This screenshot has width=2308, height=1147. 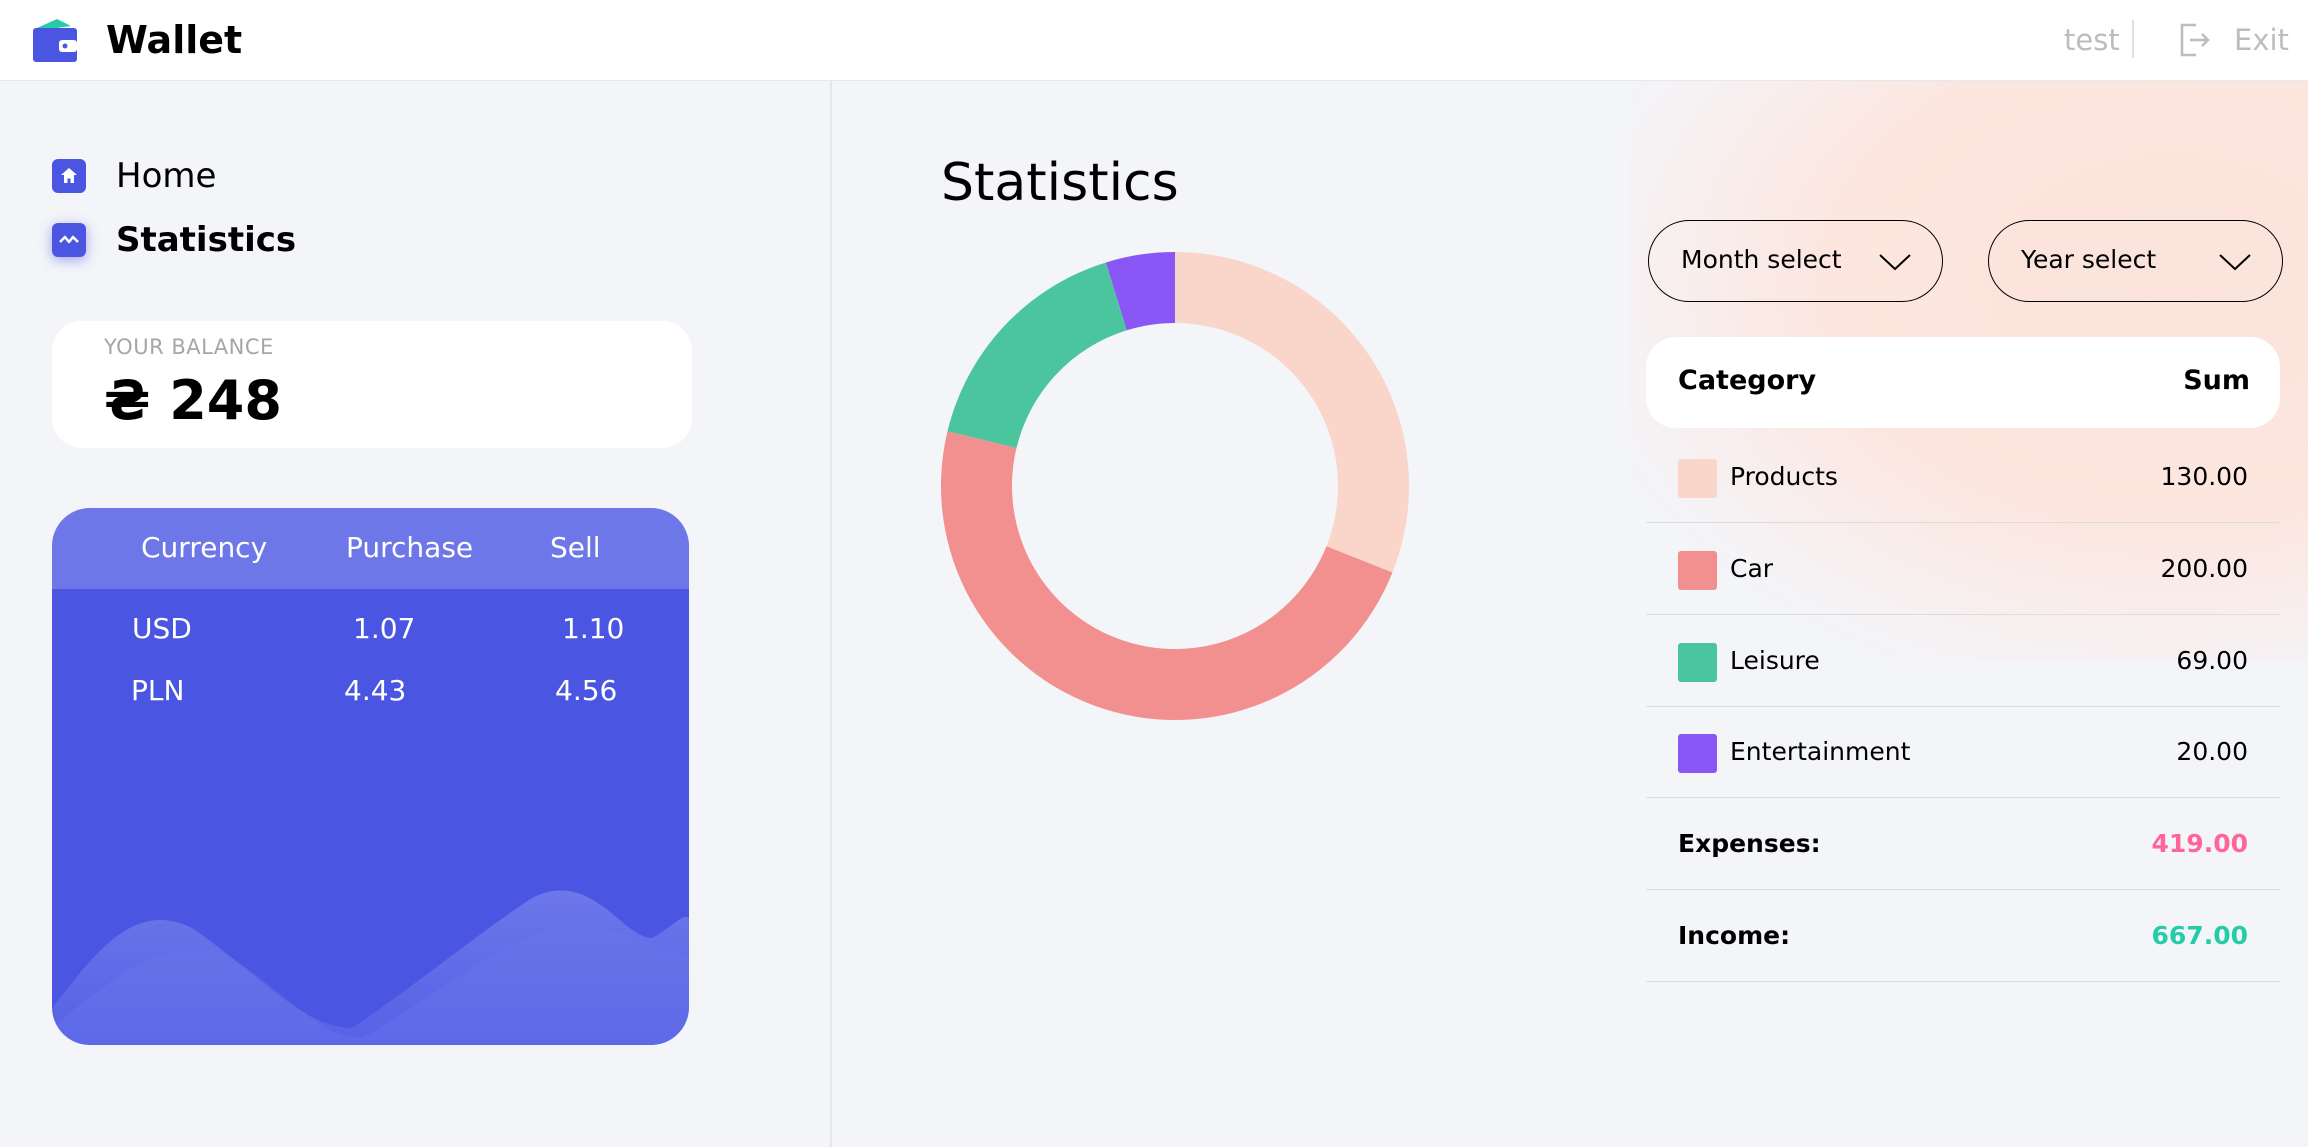 I want to click on donut-slice-car, so click(x=1166, y=576).